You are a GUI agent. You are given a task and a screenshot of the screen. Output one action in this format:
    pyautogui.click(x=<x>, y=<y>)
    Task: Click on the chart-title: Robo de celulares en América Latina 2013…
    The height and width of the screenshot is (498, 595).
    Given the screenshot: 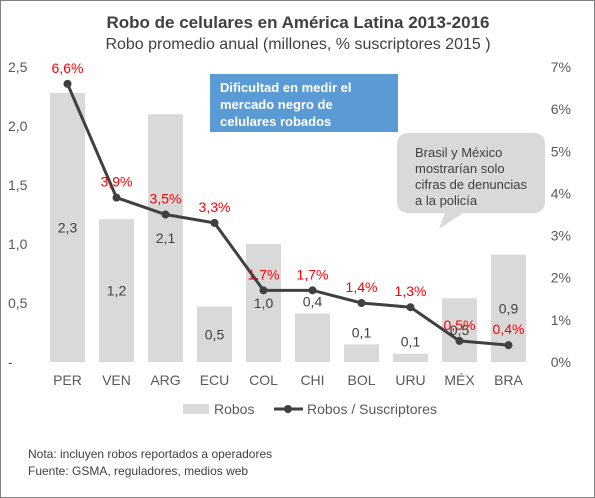 What is the action you would take?
    pyautogui.click(x=298, y=22)
    